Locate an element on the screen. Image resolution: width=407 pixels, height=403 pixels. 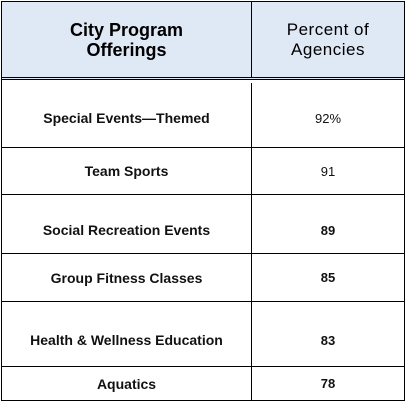
program-name-cell: Aquatics is located at coordinates (127, 383).